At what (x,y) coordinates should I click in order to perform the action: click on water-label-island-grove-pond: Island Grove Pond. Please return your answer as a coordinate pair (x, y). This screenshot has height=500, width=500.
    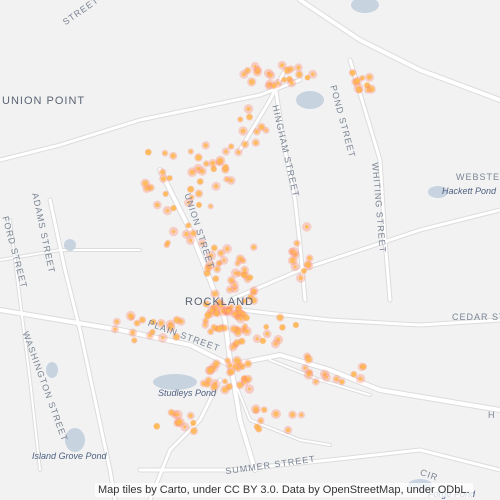
    Looking at the image, I should click on (69, 456).